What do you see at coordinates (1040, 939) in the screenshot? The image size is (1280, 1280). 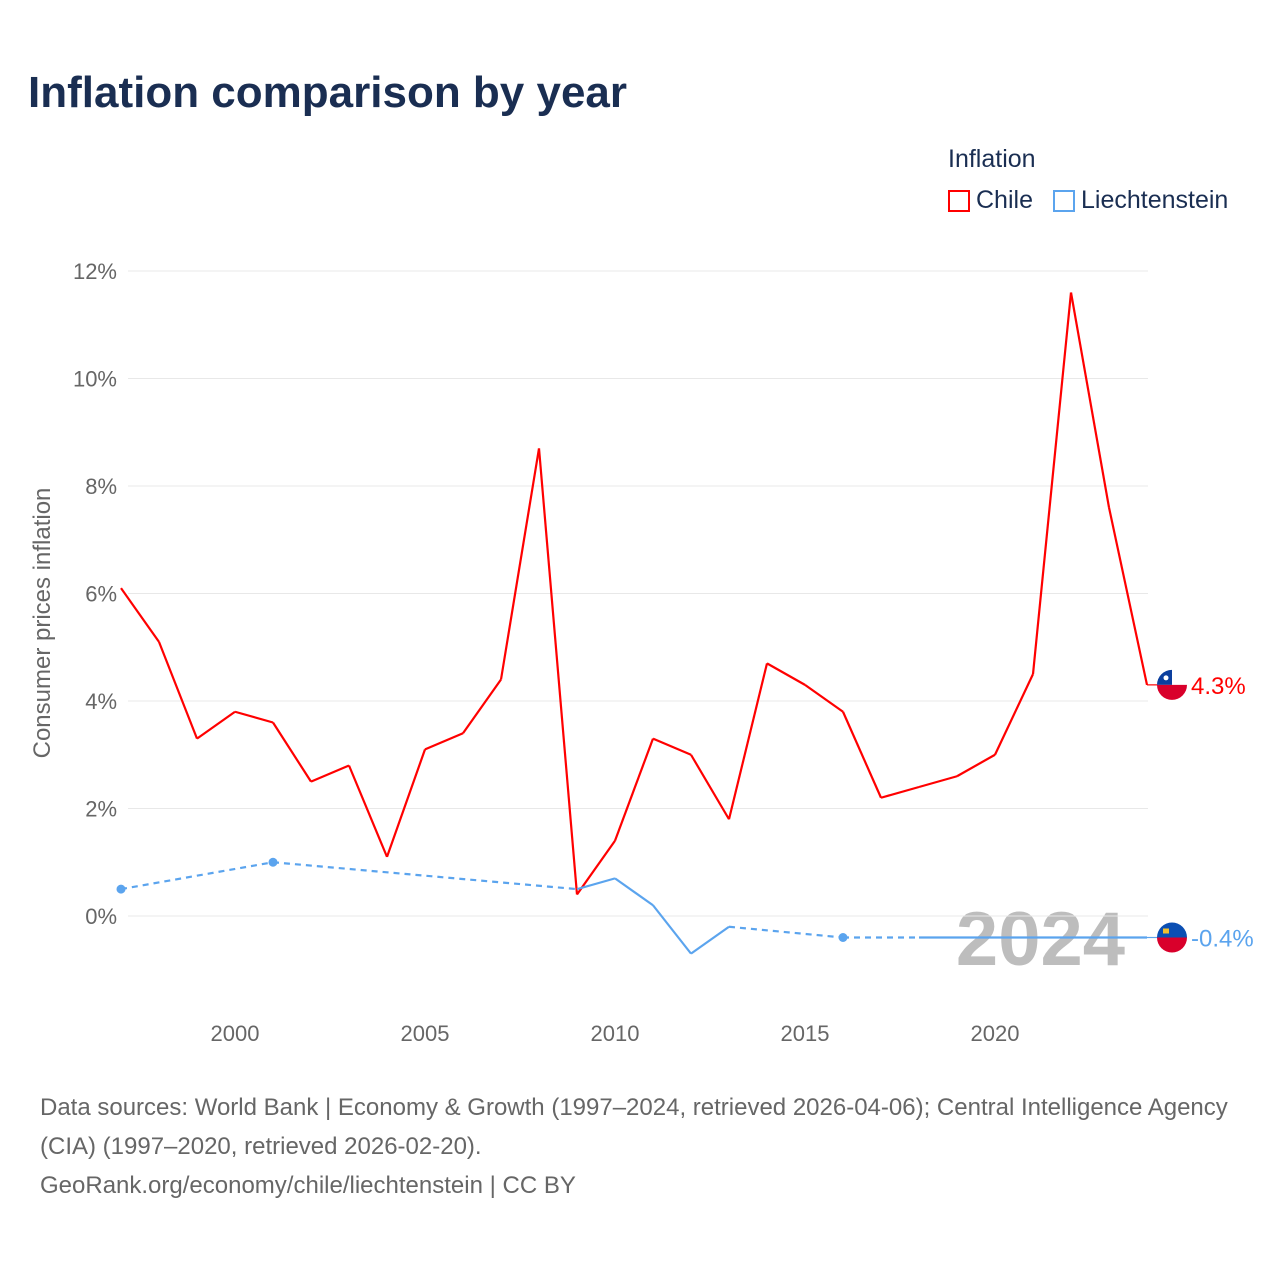 I see `watermark-year: 2024` at bounding box center [1040, 939].